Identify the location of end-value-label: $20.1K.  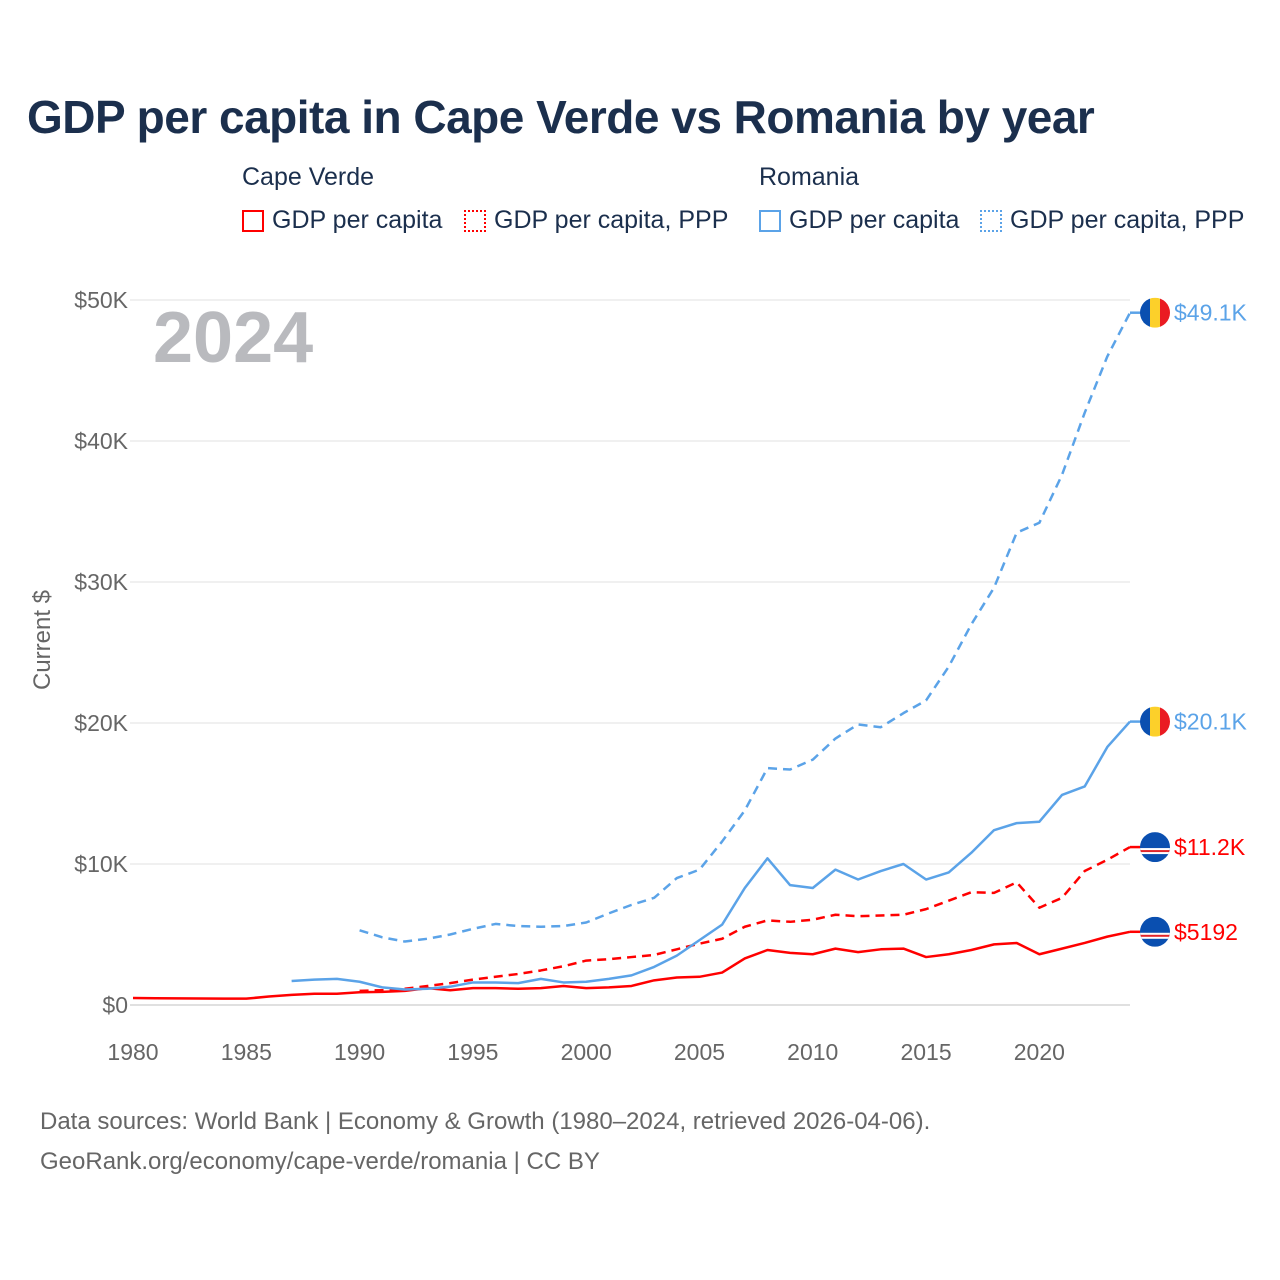
(1211, 722).